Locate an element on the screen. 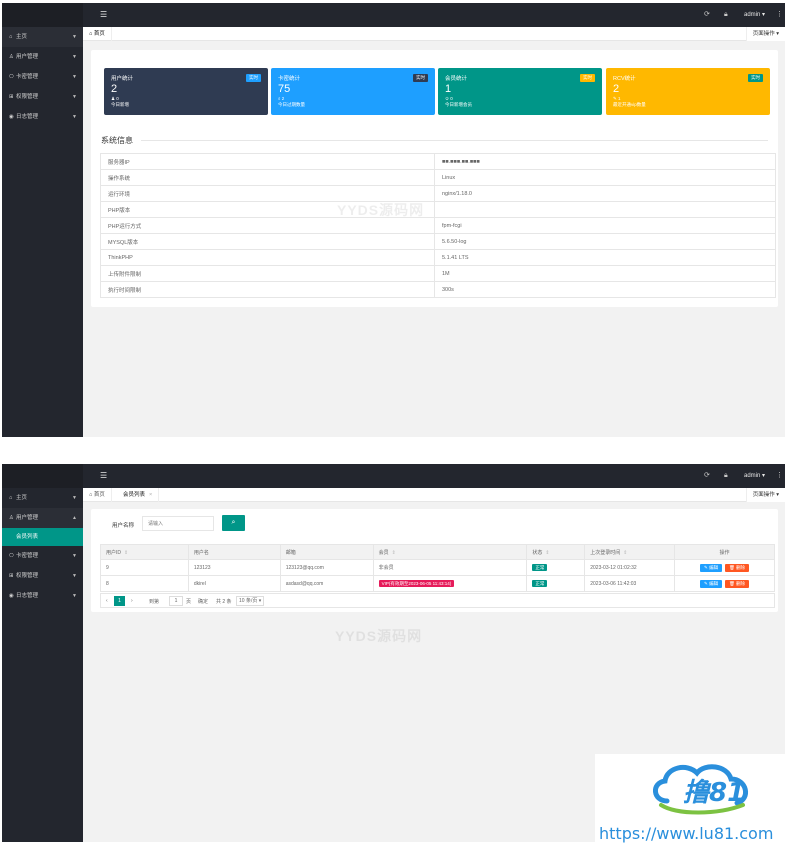 Image resolution: width=795 pixels, height=846 pixels. sidebar-item: ♙ 用户管理 ▼ is located at coordinates (42, 57).